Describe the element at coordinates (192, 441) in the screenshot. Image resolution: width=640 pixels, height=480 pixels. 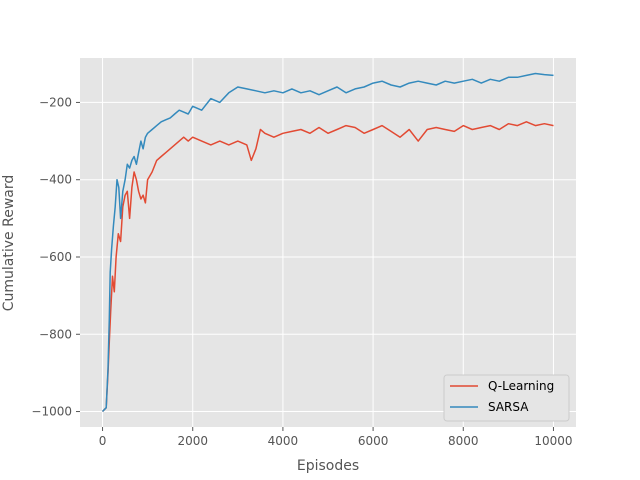
I see `x-tick-label: 2000` at that location.